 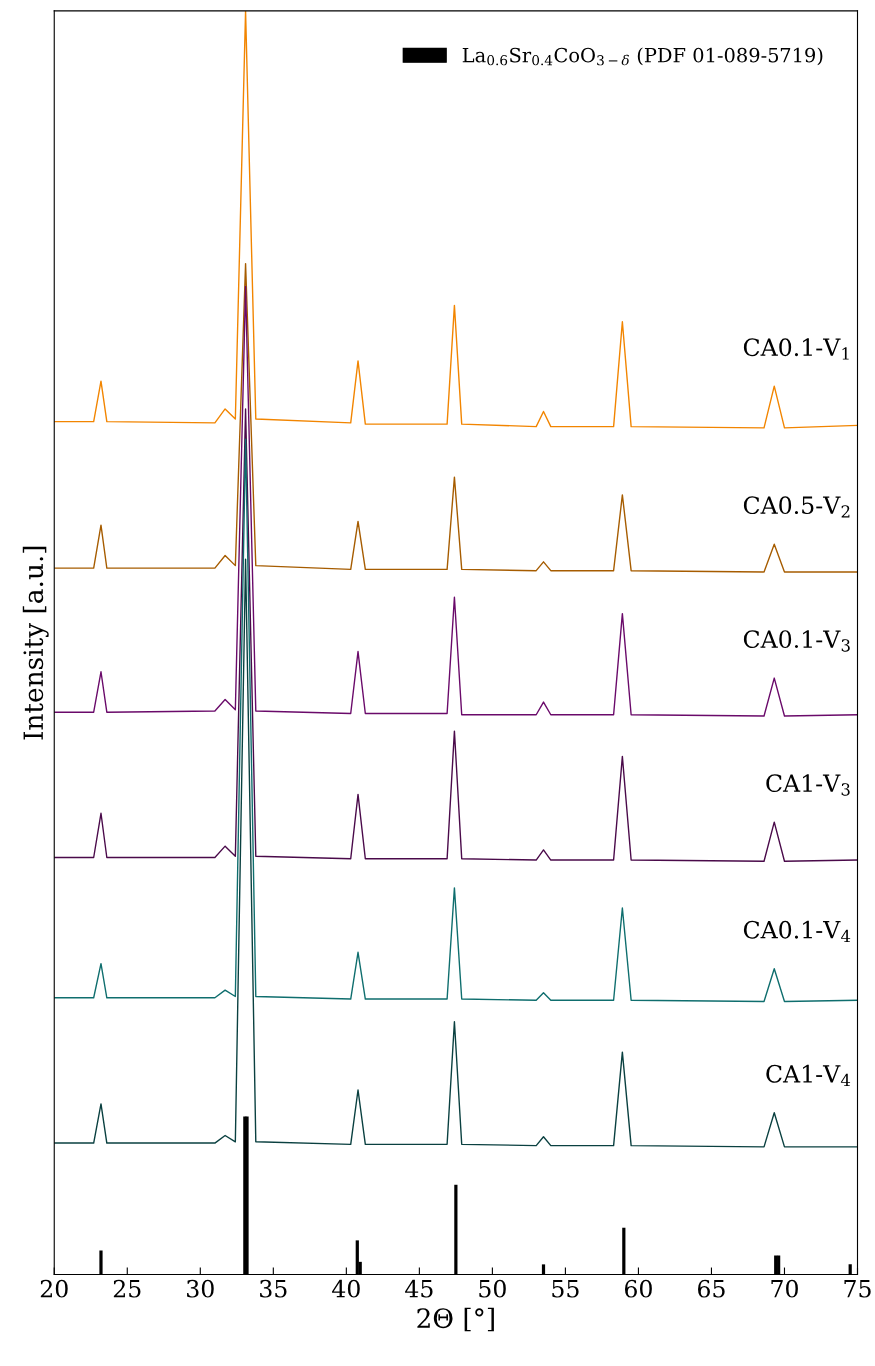 I want to click on series-label: CA1-V$_{4}$, so click(x=808, y=1075).